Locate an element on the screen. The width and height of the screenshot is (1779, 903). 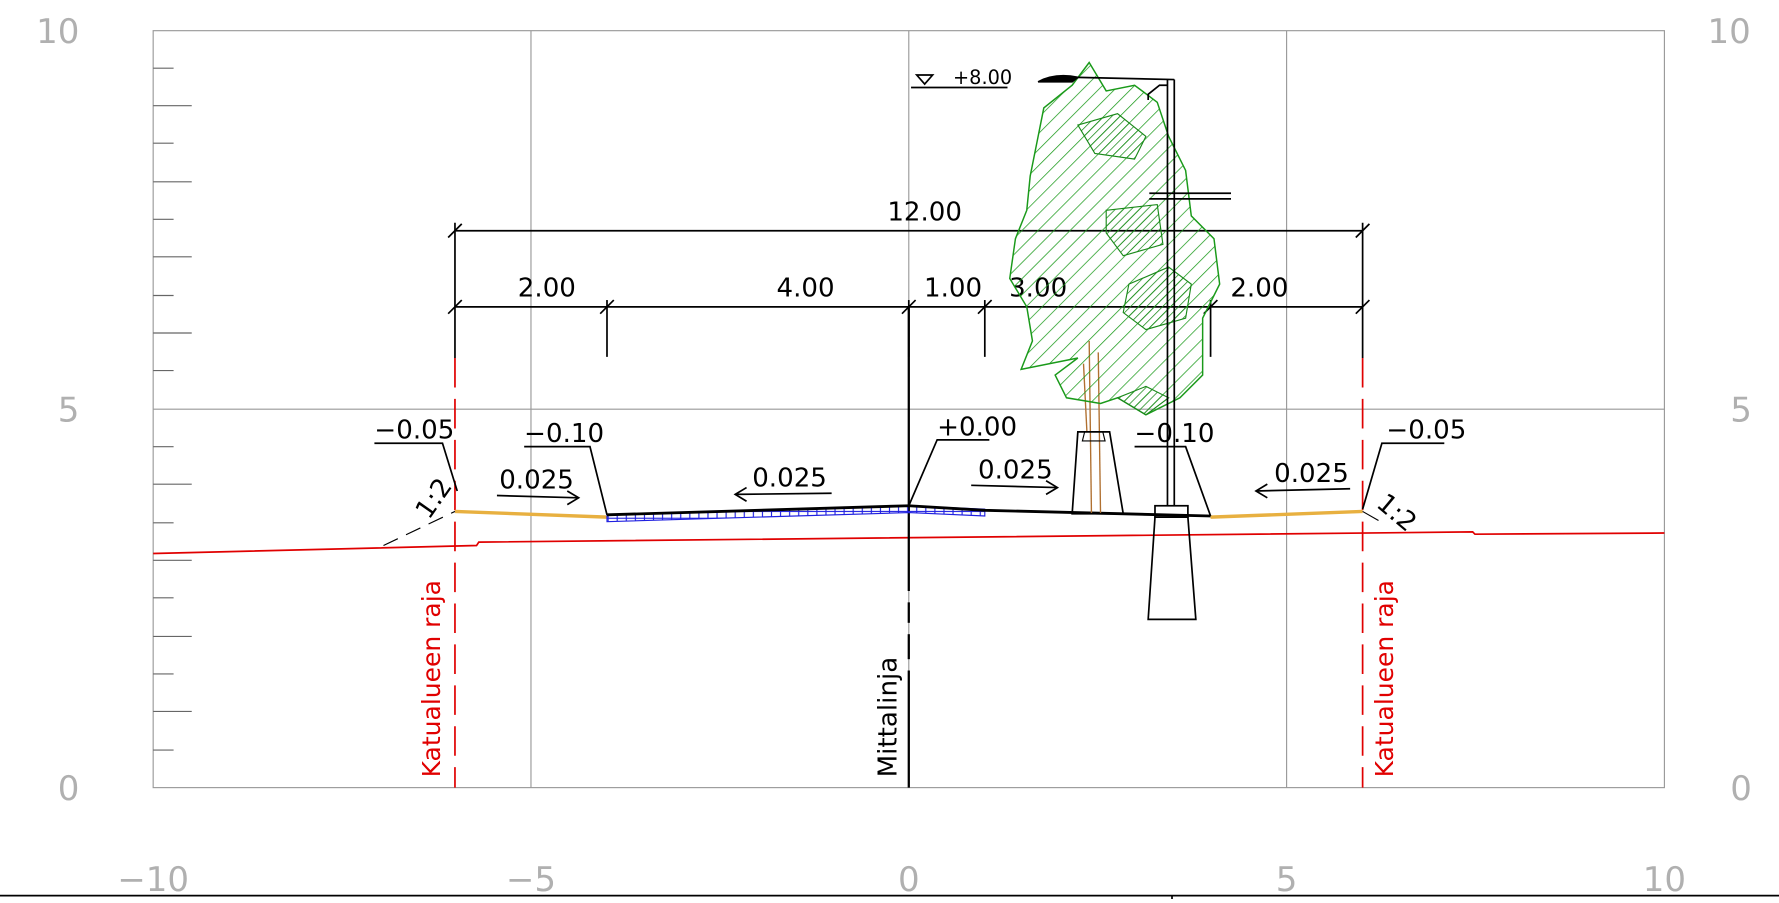
dimension-lines is located at coordinates (909, 290).